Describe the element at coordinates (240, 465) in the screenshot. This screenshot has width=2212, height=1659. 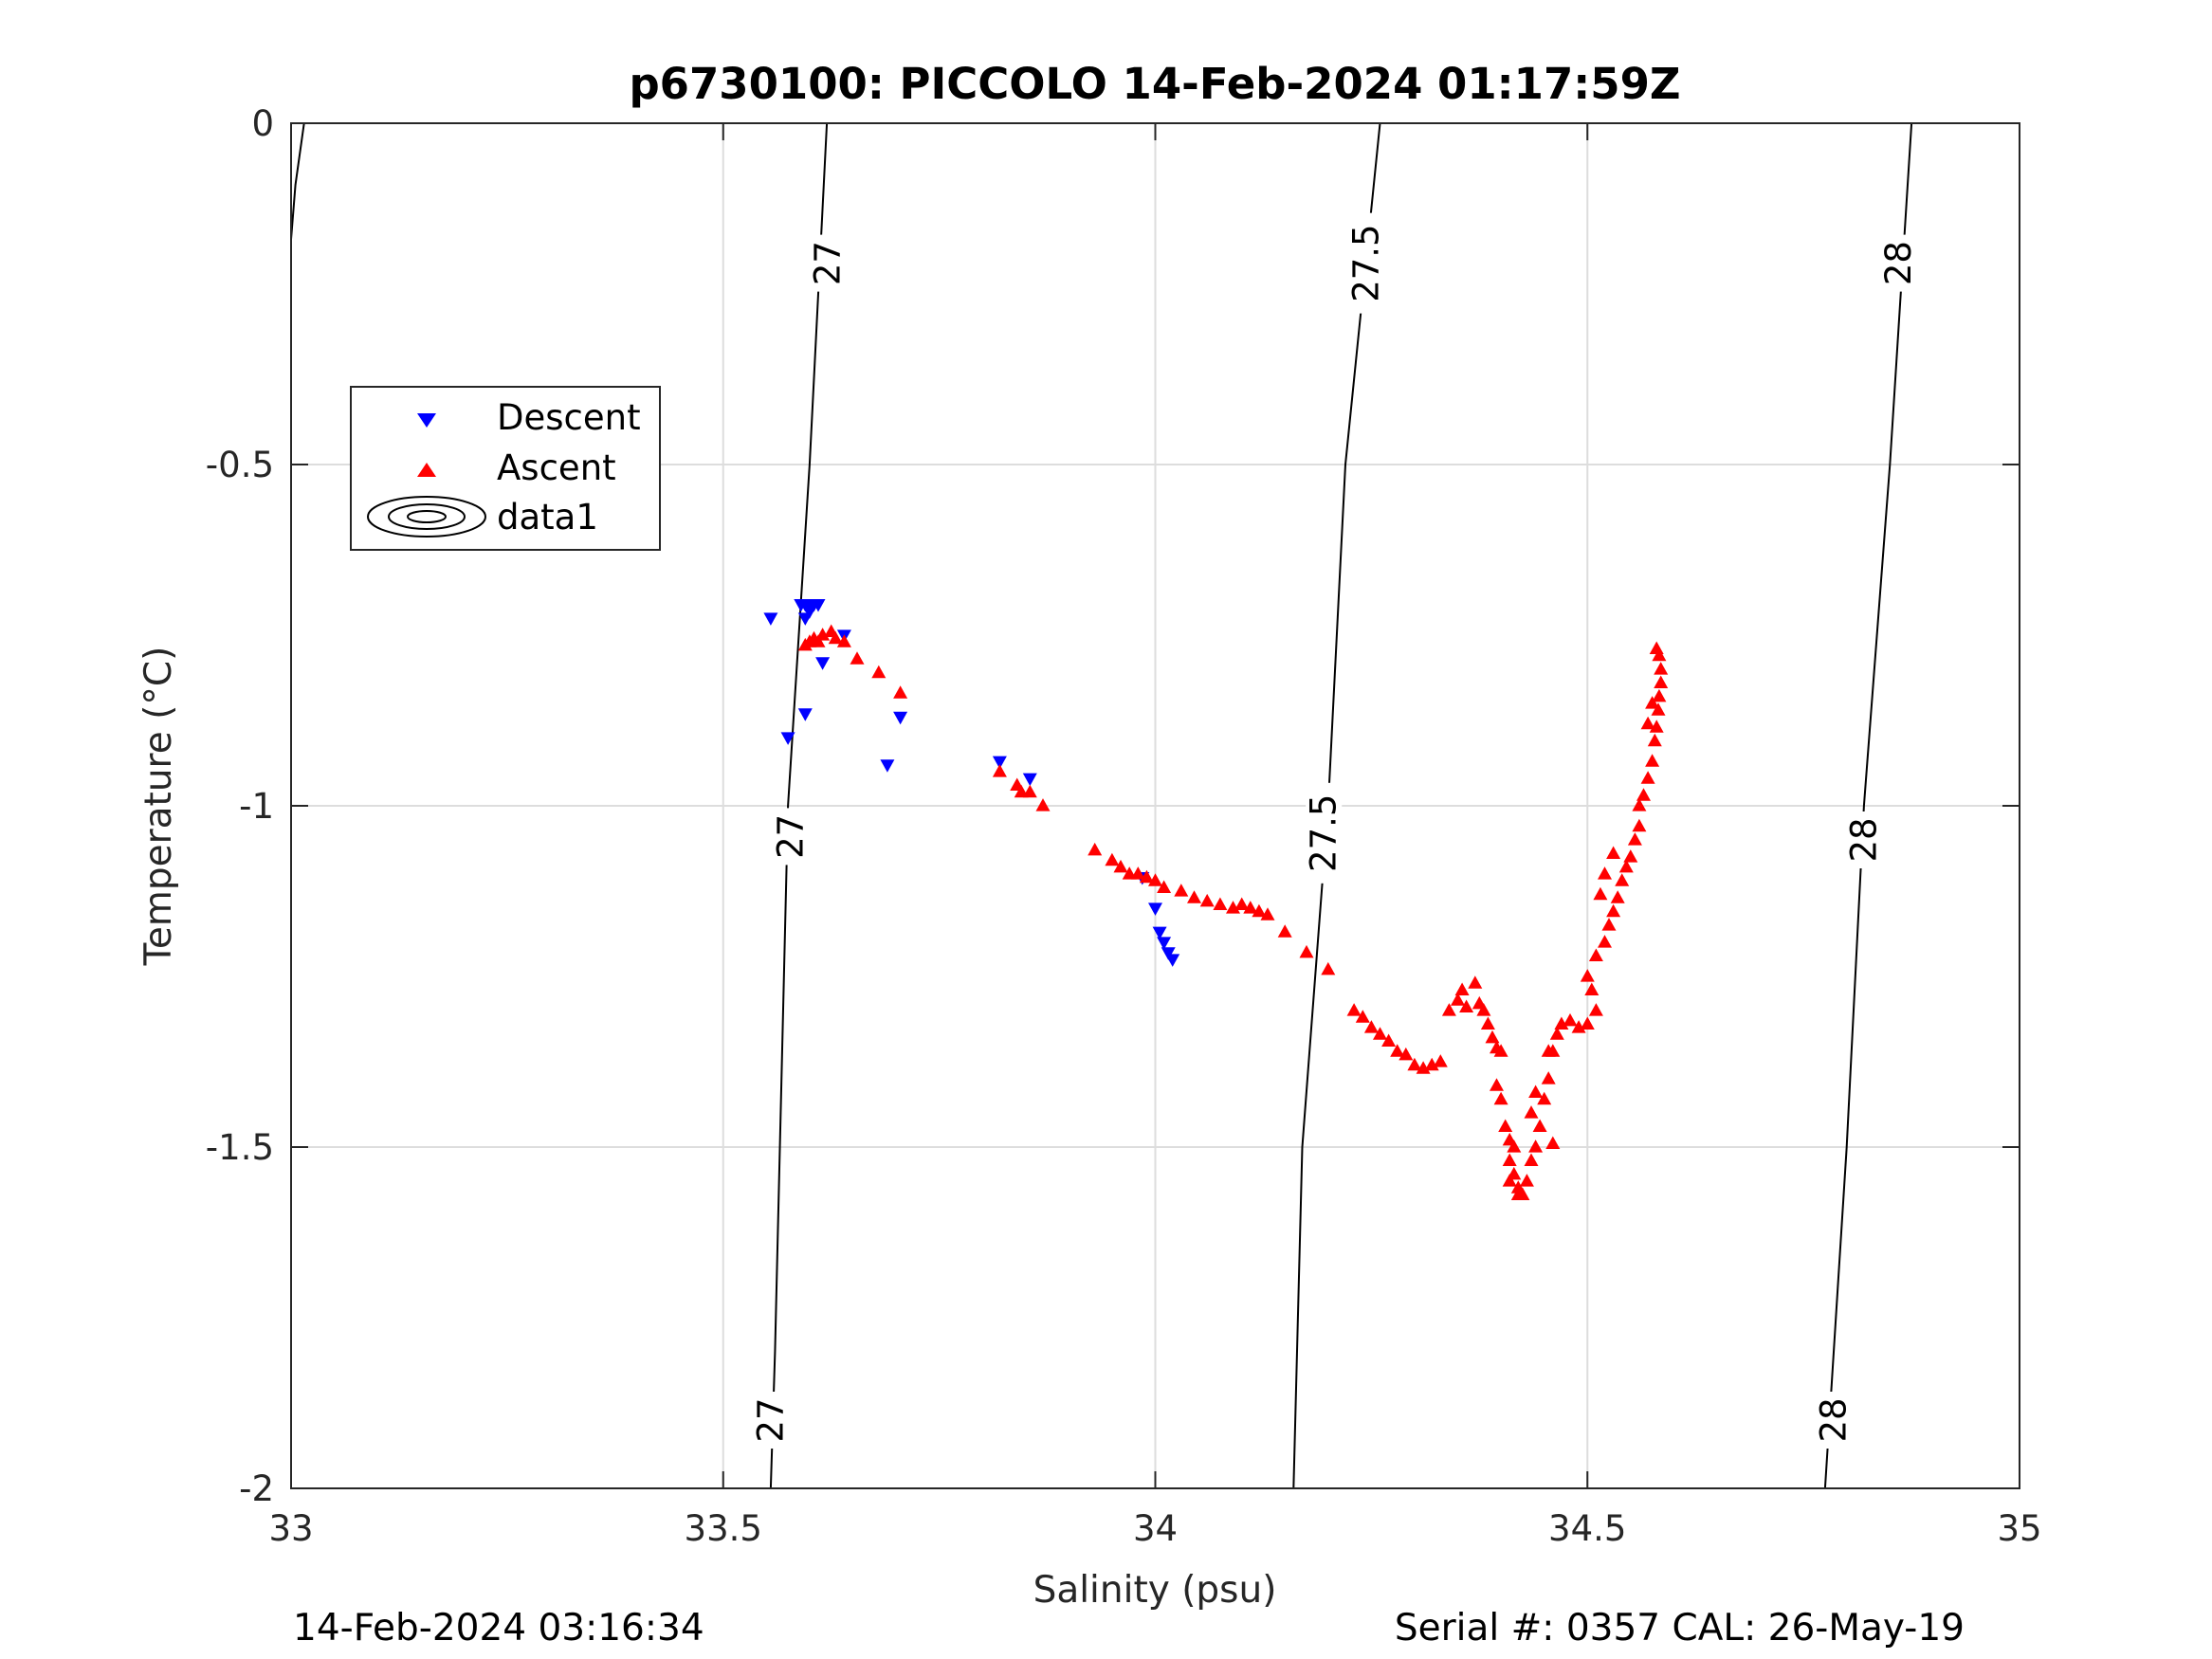
I see `y-tick-label: -0.5` at that location.